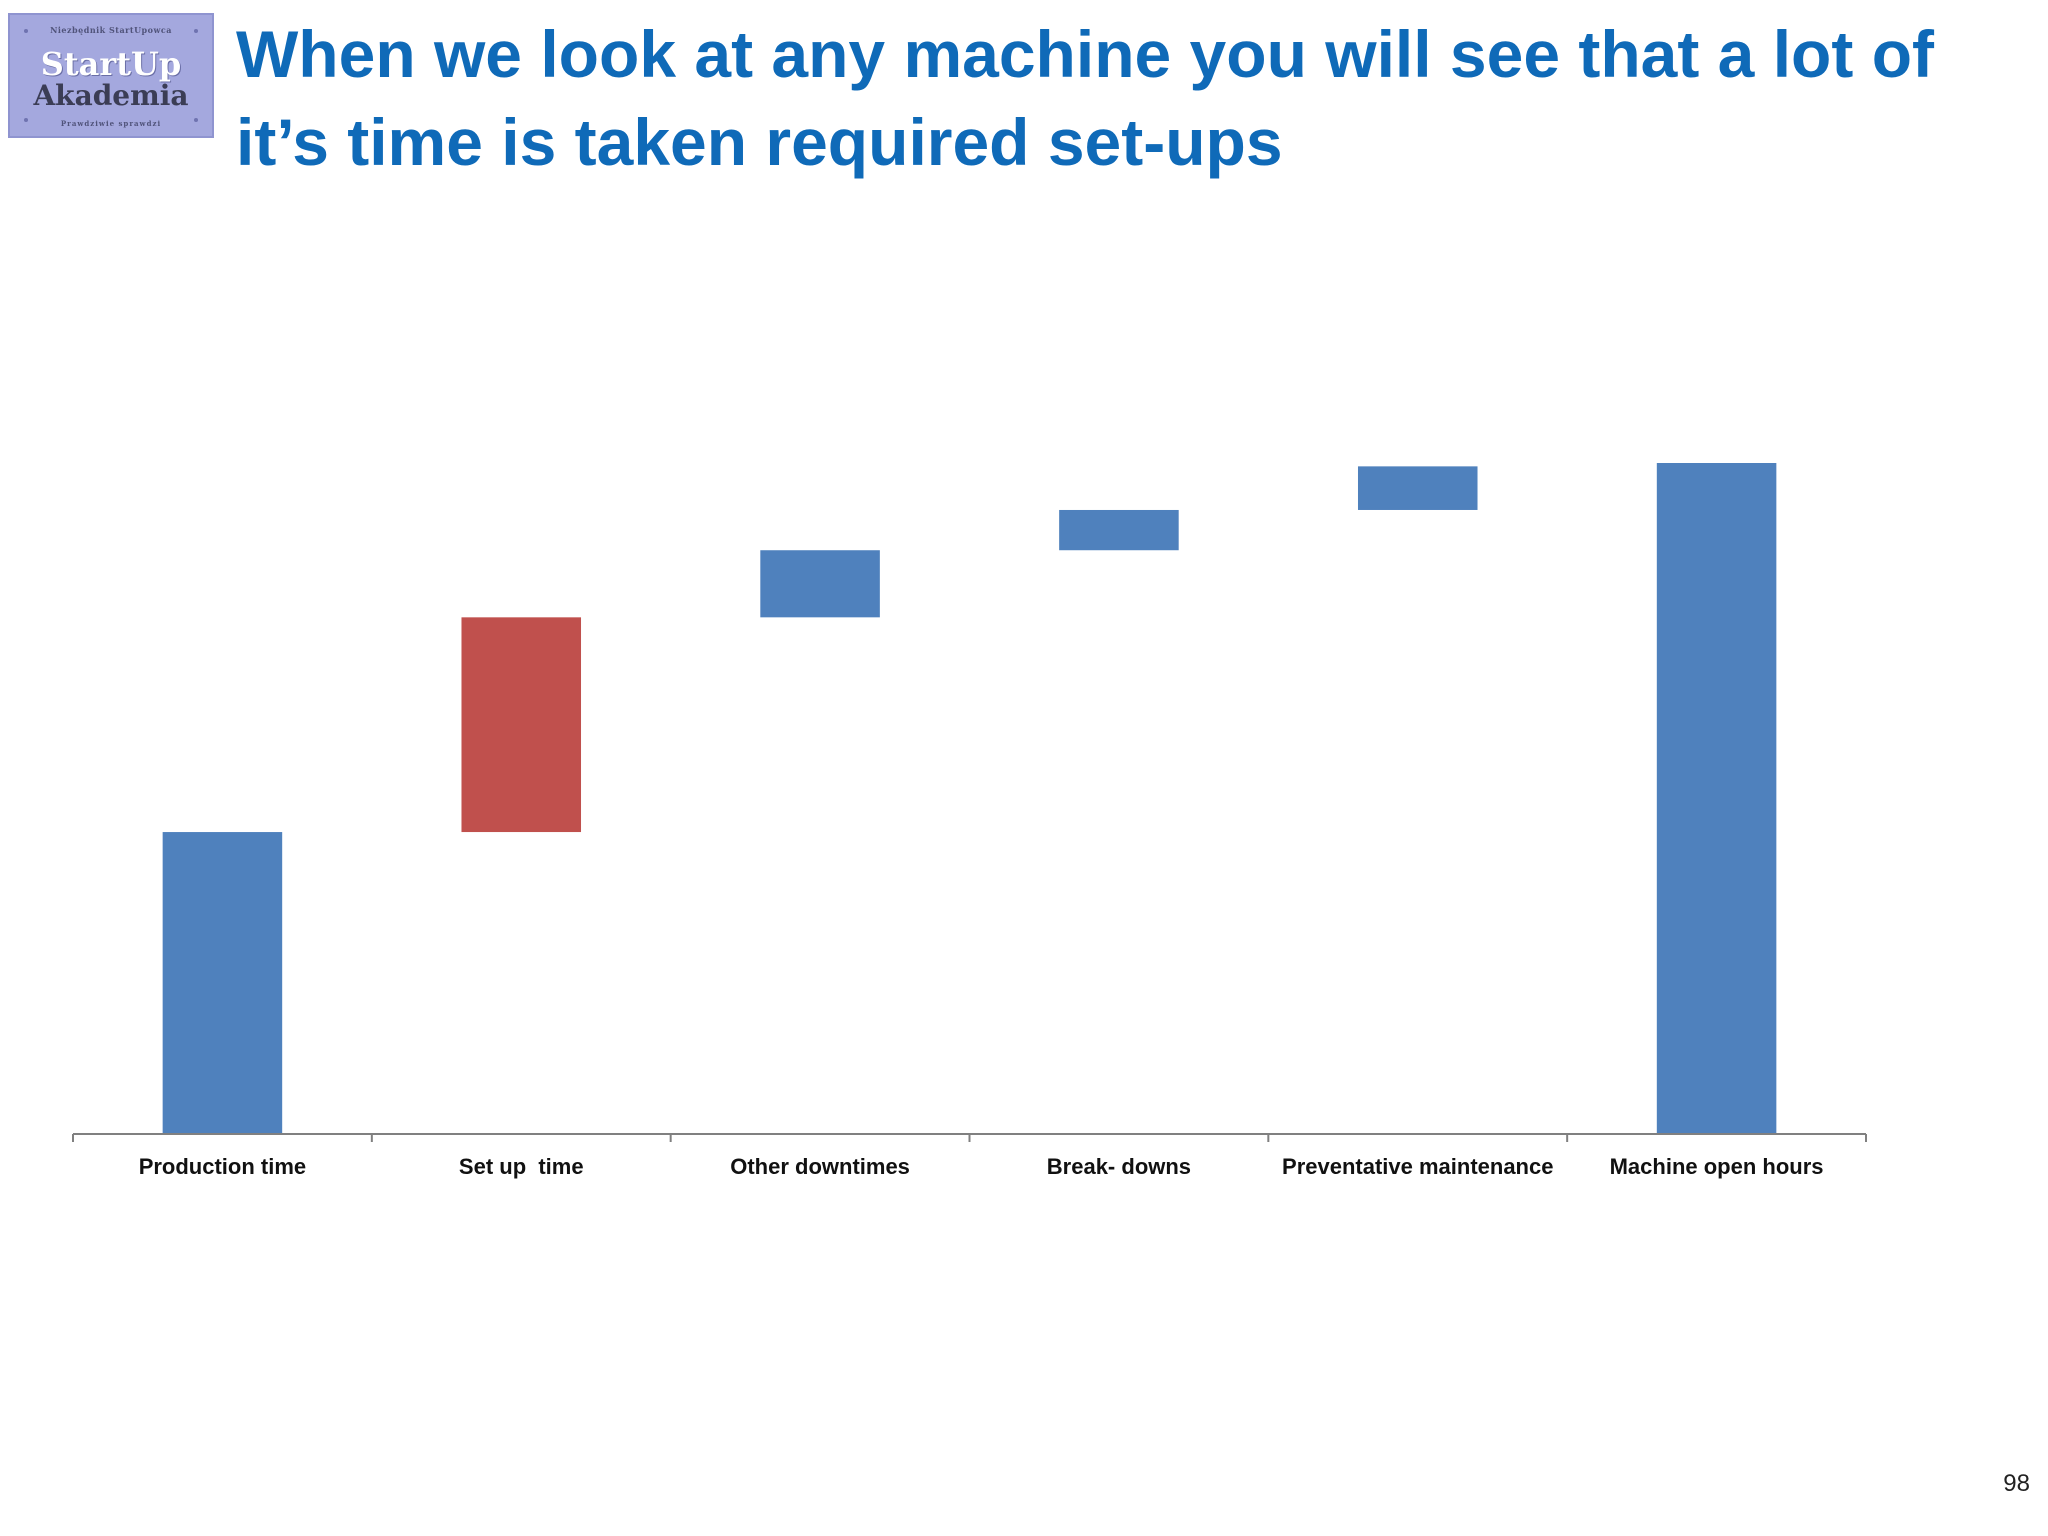 This screenshot has height=1536, width=2048. I want to click on x-tick-label: Machine open hours, so click(1717, 1166).